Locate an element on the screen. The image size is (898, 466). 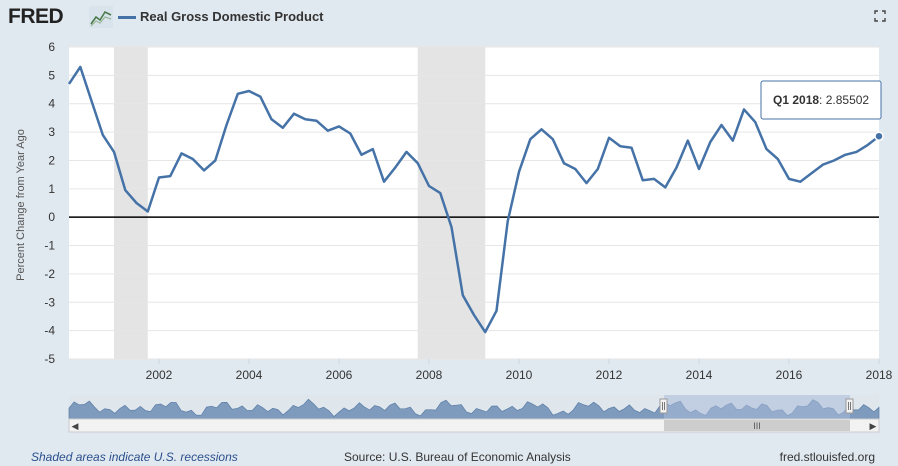
y-tick-label: -5 is located at coordinates (49, 359).